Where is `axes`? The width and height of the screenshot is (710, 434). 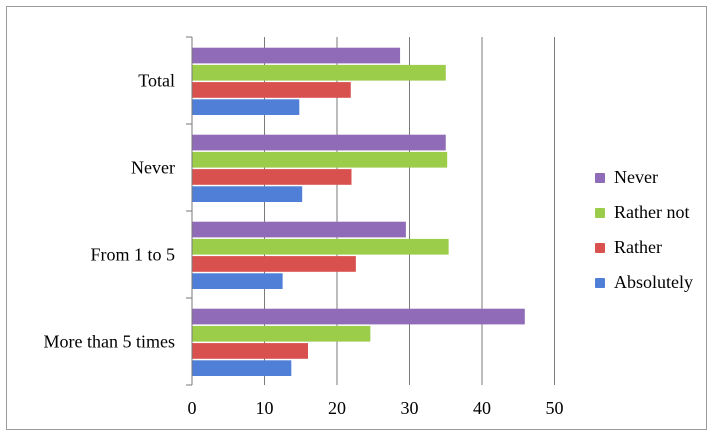
axes is located at coordinates (189, 211).